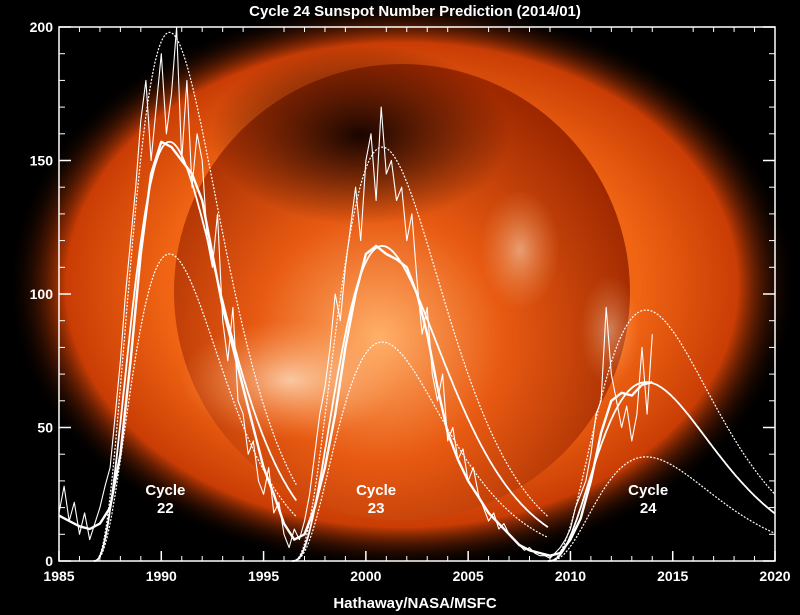  I want to click on x-tick-label: 2020, so click(774, 576).